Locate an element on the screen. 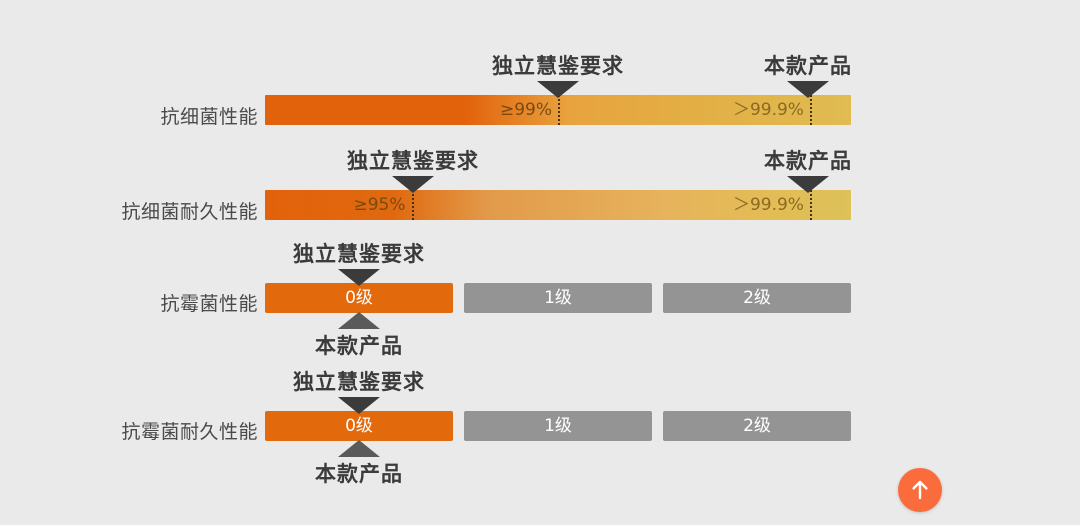  callout-requirement-antifungal: 独立慧鉴要求 is located at coordinates (359, 262).